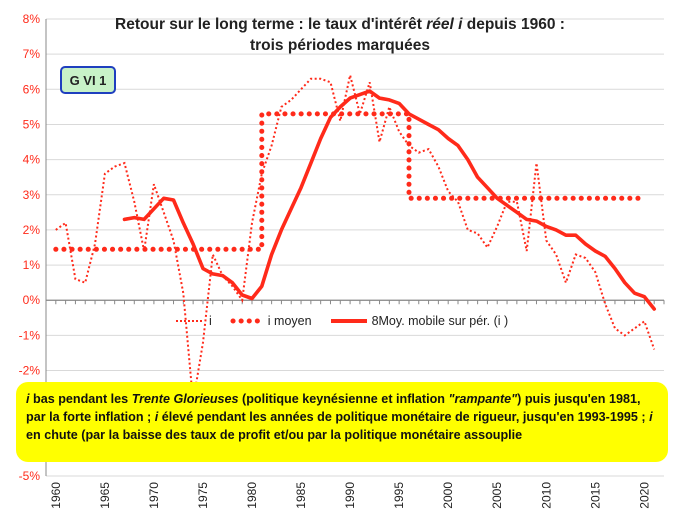 The width and height of the screenshot is (684, 514). Describe the element at coordinates (651, 417) in the screenshot. I see `note-part-9: i` at that location.